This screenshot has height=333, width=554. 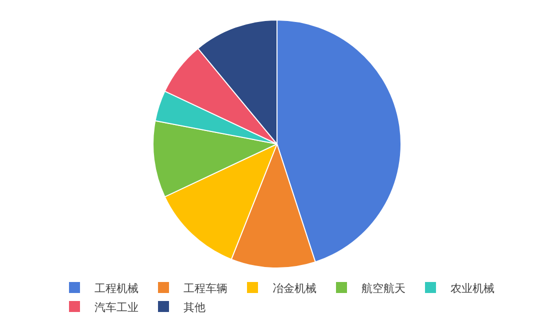 What do you see at coordinates (206, 288) in the screenshot?
I see `legend-label: 工程车辆` at bounding box center [206, 288].